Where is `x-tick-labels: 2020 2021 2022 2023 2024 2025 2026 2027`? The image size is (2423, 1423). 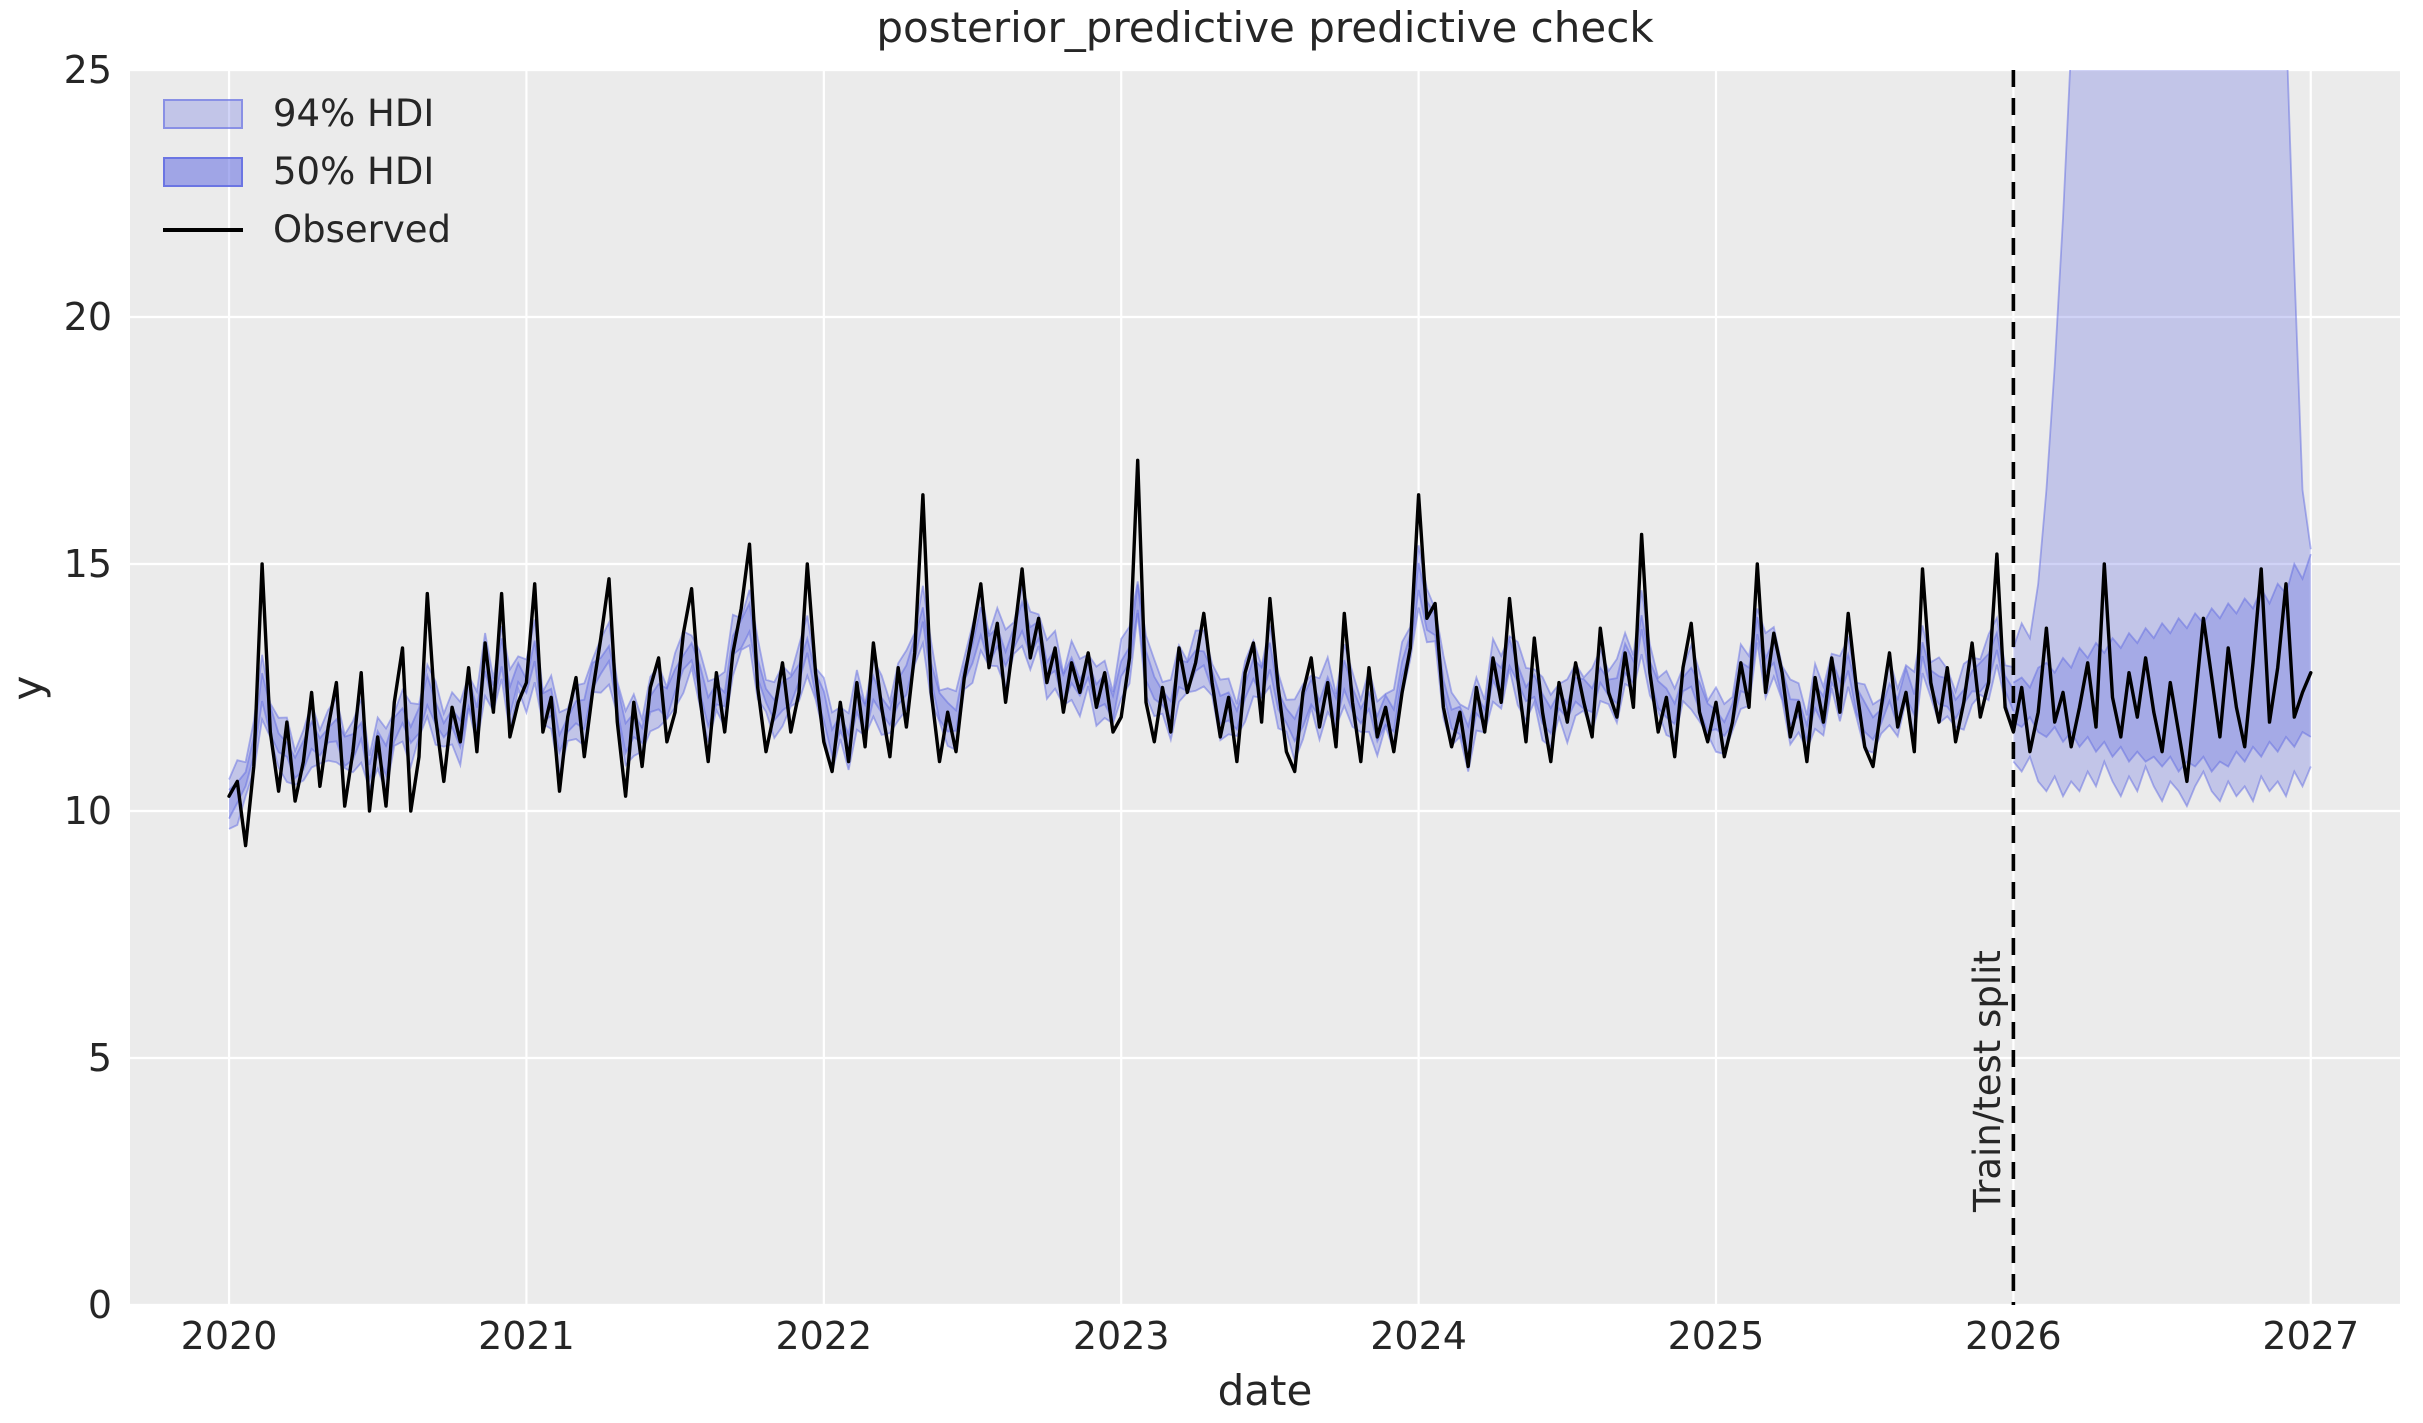 x-tick-labels: 2020 2021 2022 2023 2024 2025 2026 2027 is located at coordinates (1270, 1336).